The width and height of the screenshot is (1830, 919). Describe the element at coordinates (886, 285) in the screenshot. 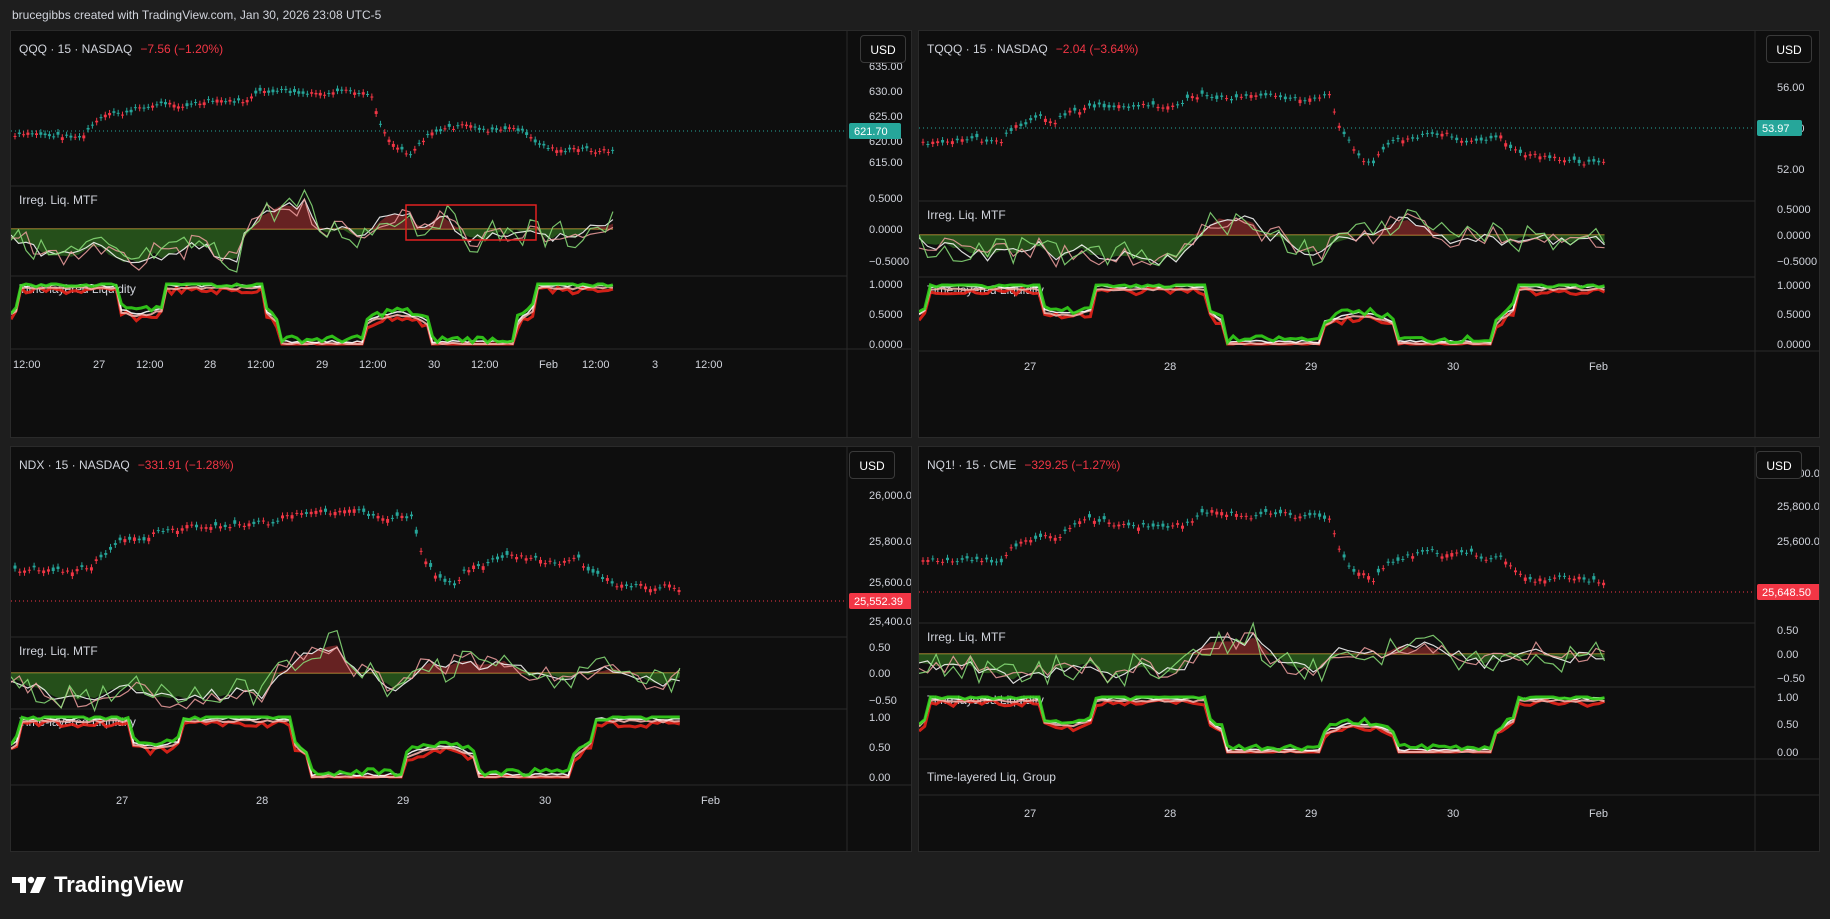

I see `indicator-axis-label: 1.0000` at that location.